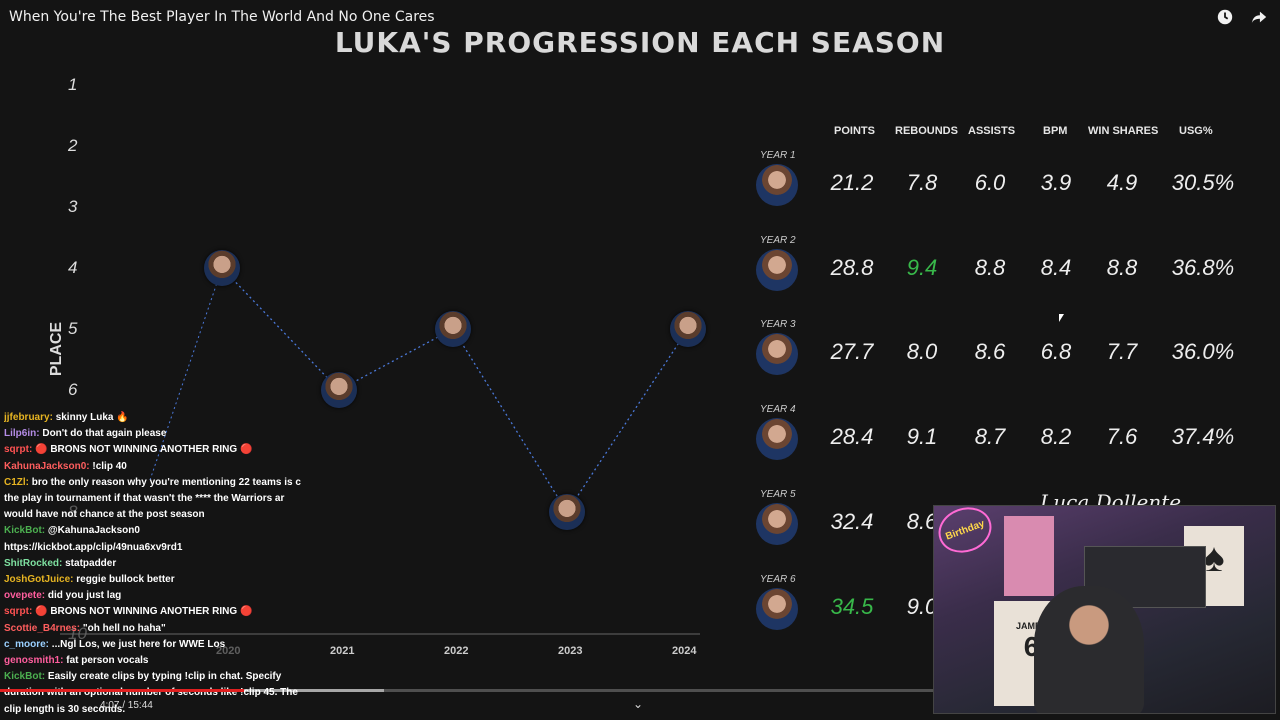 This screenshot has width=1280, height=720. I want to click on stat-cell: 28.4, so click(852, 437).